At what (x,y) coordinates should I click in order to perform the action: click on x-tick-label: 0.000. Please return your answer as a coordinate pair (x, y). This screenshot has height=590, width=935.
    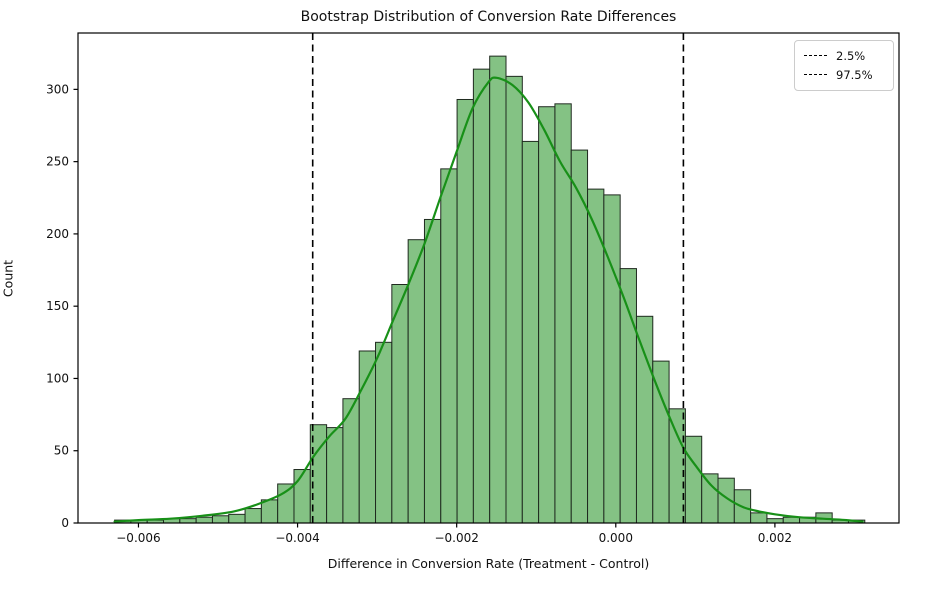
    Looking at the image, I should click on (616, 538).